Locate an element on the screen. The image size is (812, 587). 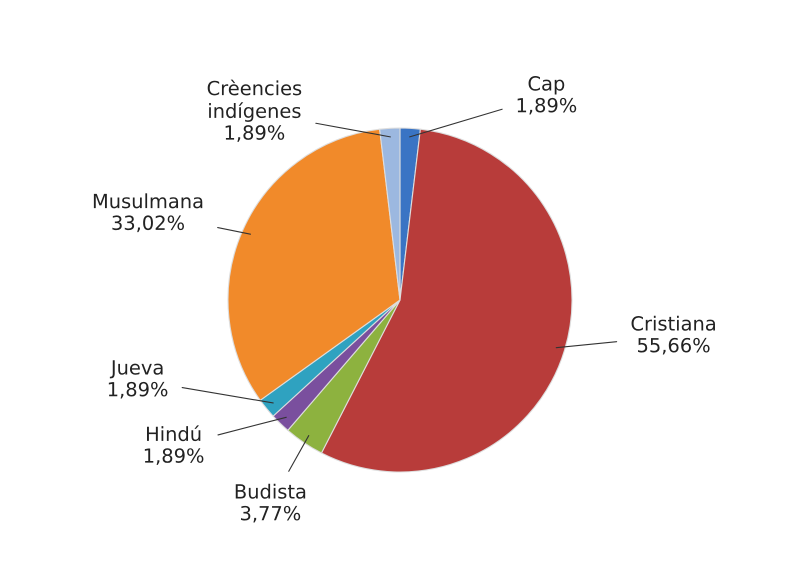
slice-label: Cristiana is located at coordinates (673, 323).